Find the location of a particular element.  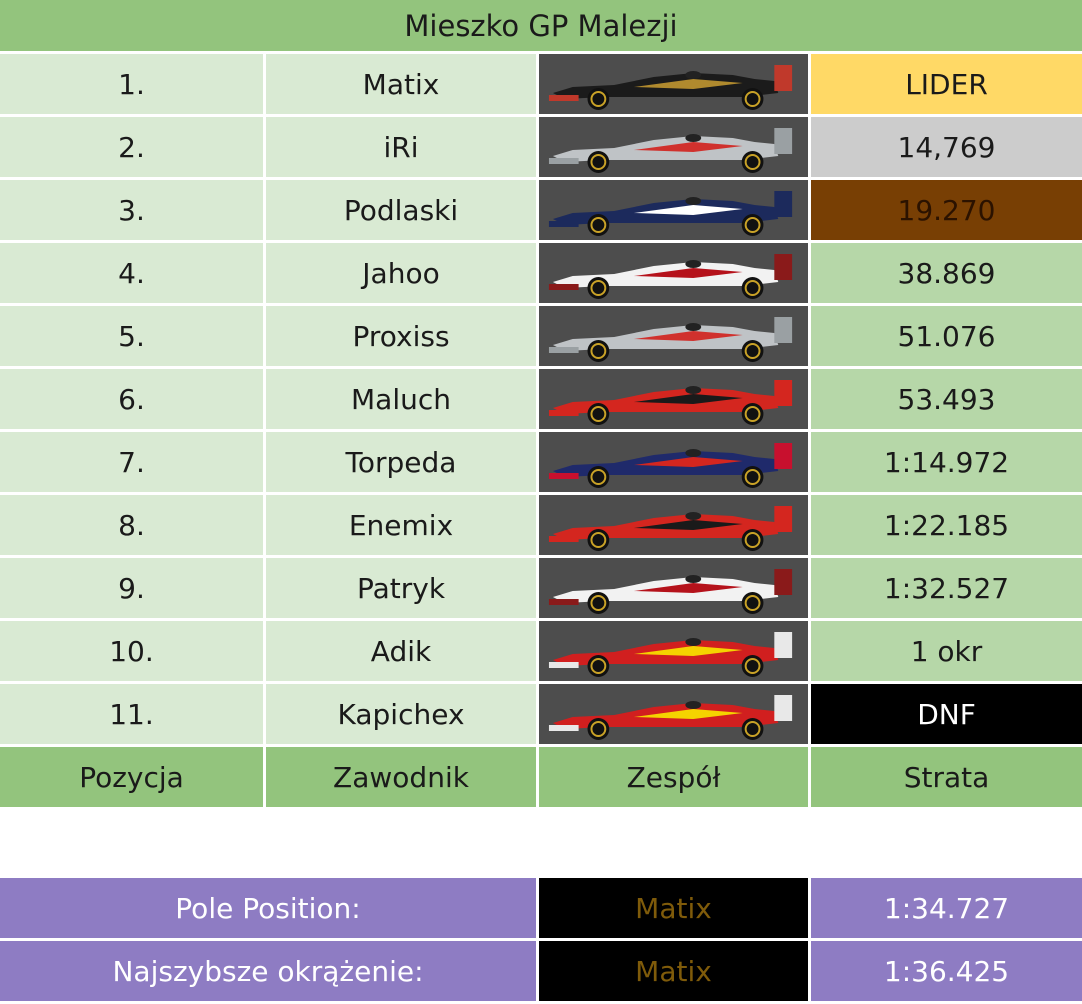

table-row: 2. iRi 14,769 is located at coordinates (541, 148).